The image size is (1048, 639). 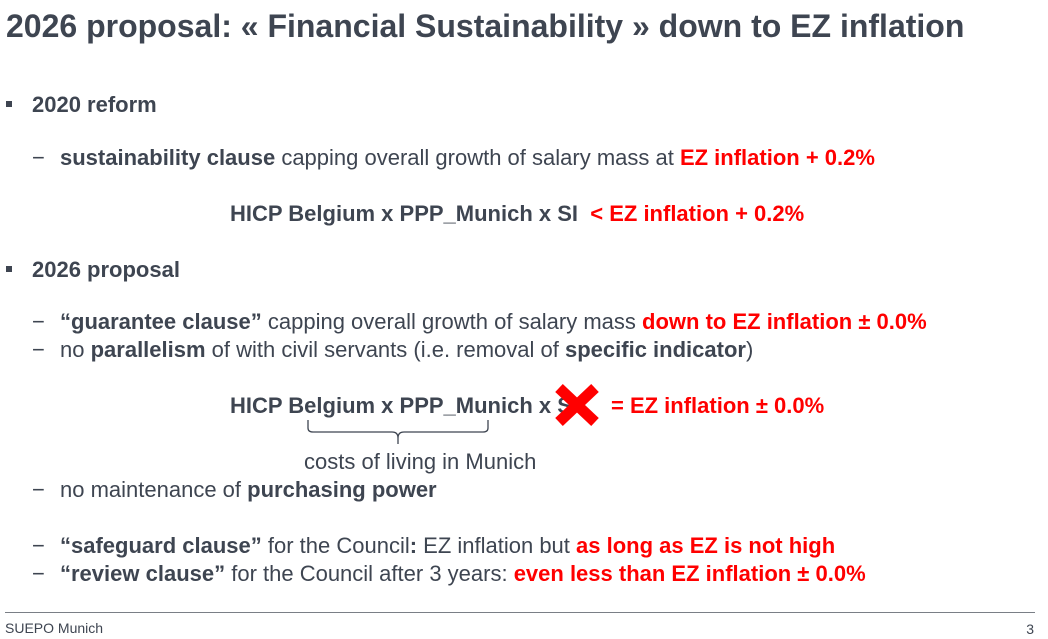 What do you see at coordinates (94, 104) in the screenshot?
I see `section-heading-text: 2020 reform` at bounding box center [94, 104].